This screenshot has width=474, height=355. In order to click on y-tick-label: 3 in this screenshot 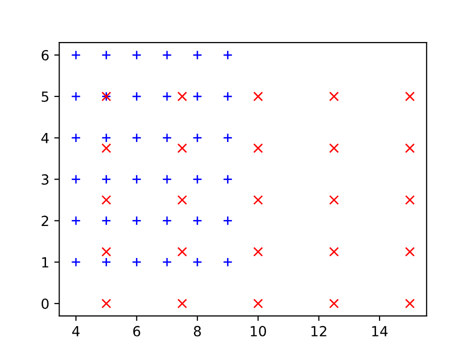, I will do `click(45, 179)`.